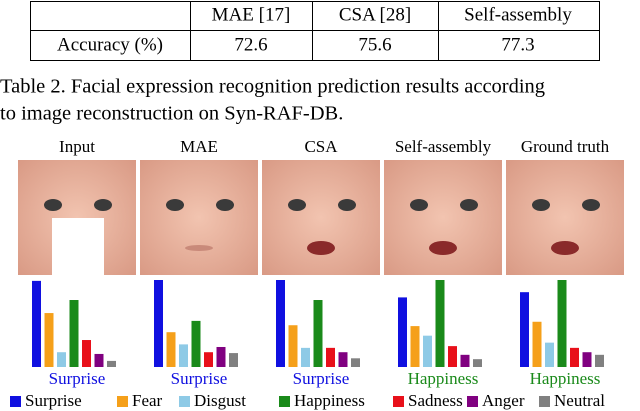 The height and width of the screenshot is (411, 640). What do you see at coordinates (518, 14) in the screenshot?
I see `column-header: Self-assembly` at bounding box center [518, 14].